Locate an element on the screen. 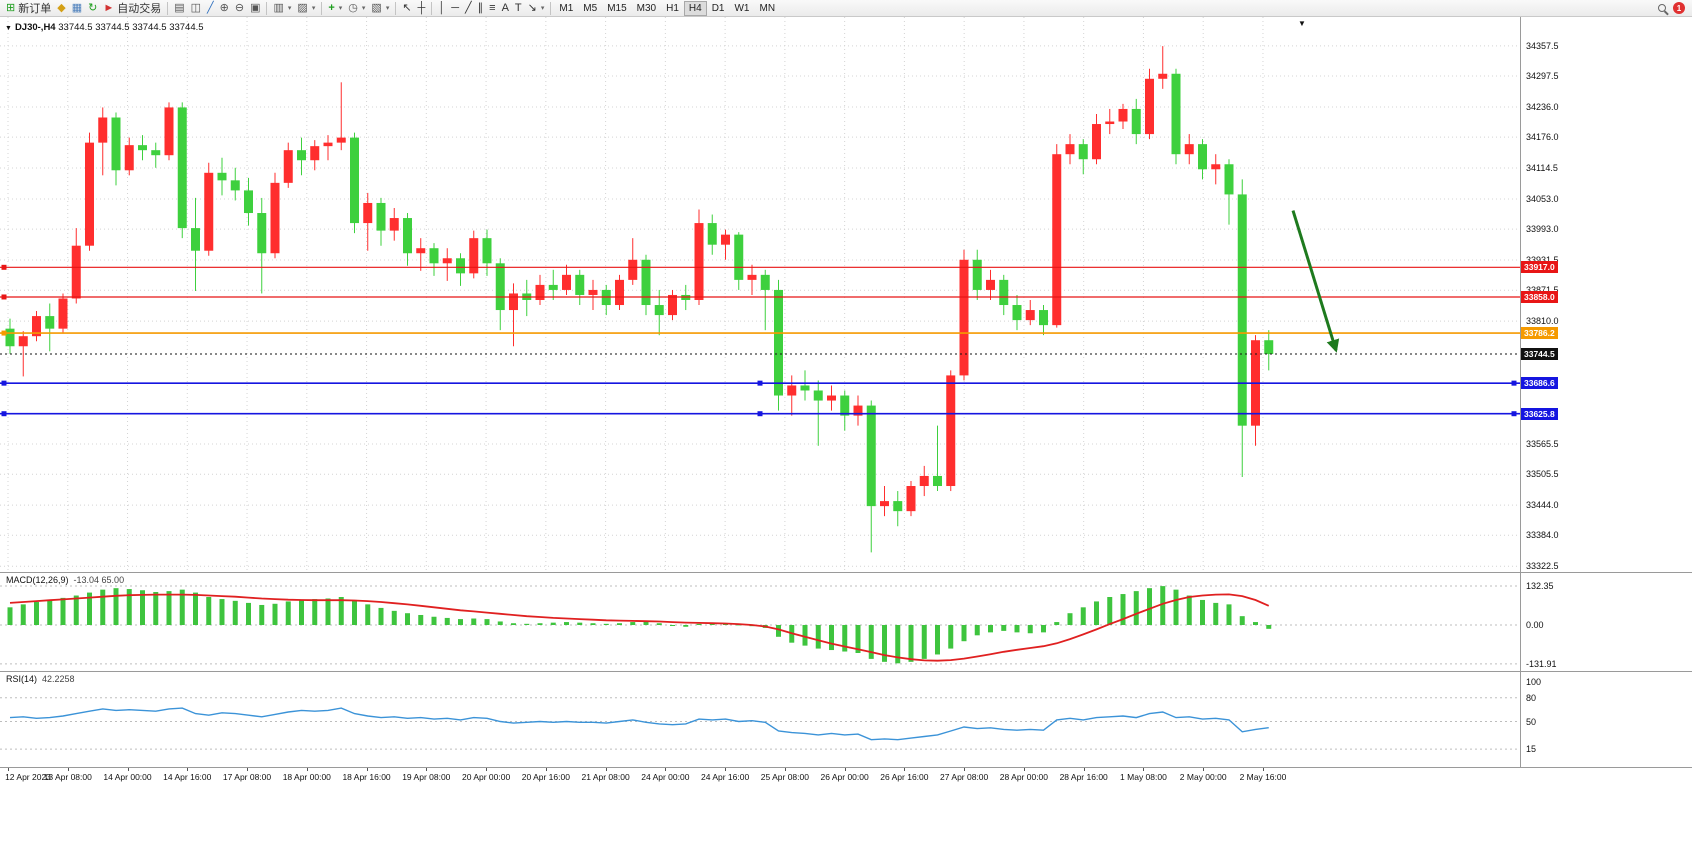 The height and width of the screenshot is (851, 1692). line-chart-button: ╱ is located at coordinates (210, 8).